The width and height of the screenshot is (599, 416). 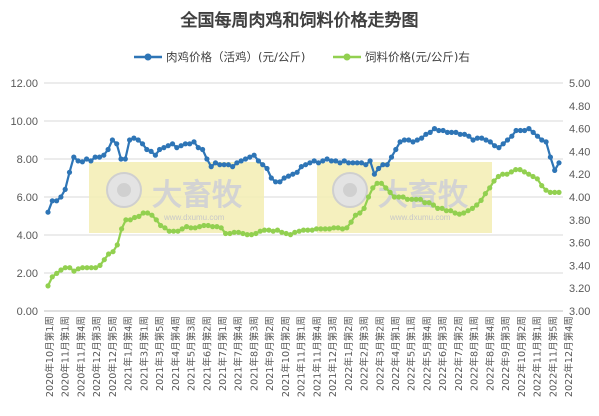 I want to click on watermark-right-logo-inner, so click(x=350, y=190).